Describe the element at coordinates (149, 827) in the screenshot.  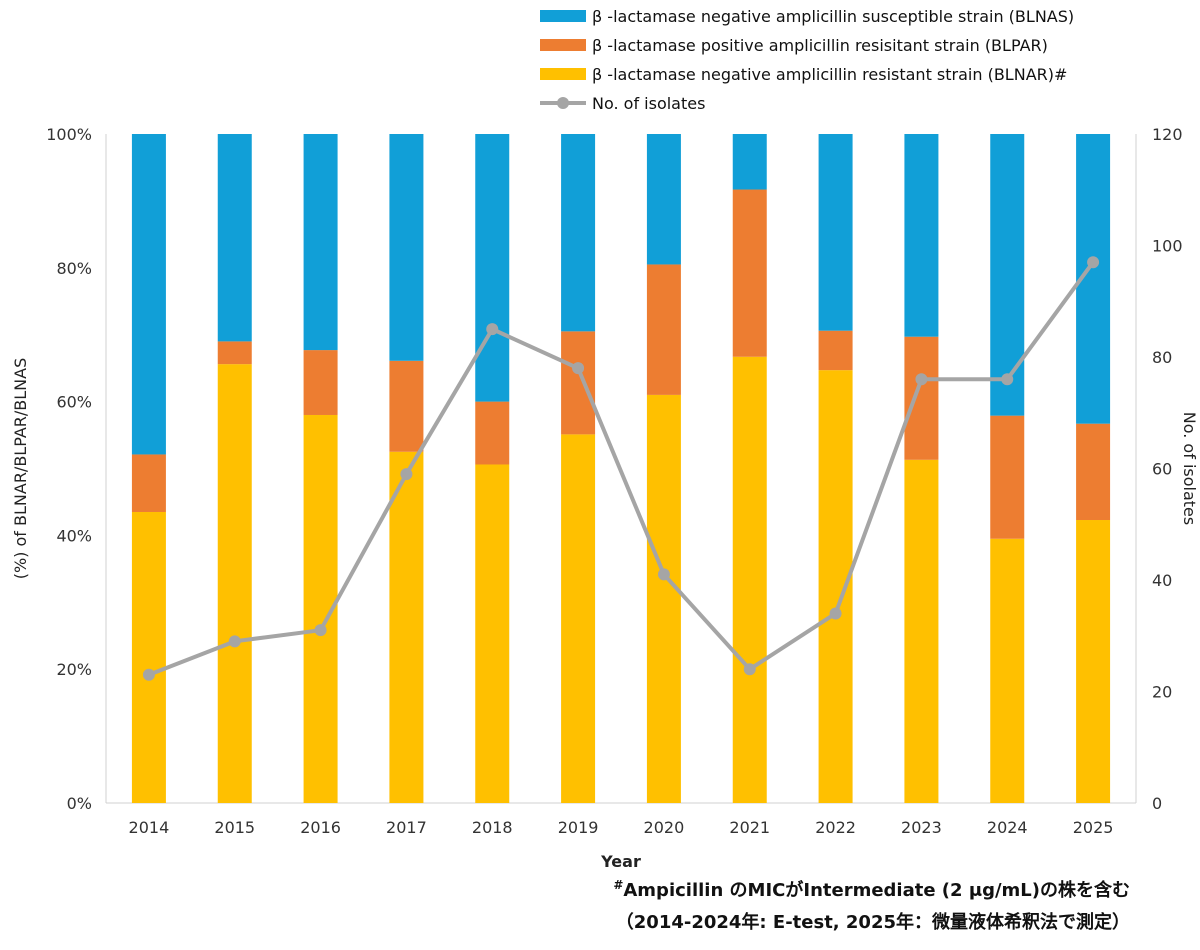
I see `x-tick-label: 2014` at that location.